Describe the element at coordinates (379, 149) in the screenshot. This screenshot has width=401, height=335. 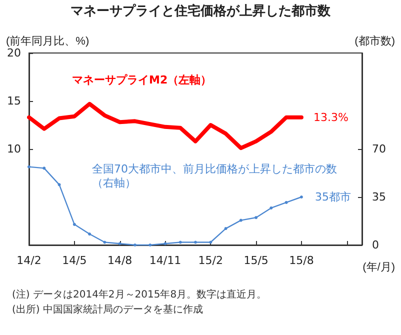
I see `y2-tick-label: 70` at that location.